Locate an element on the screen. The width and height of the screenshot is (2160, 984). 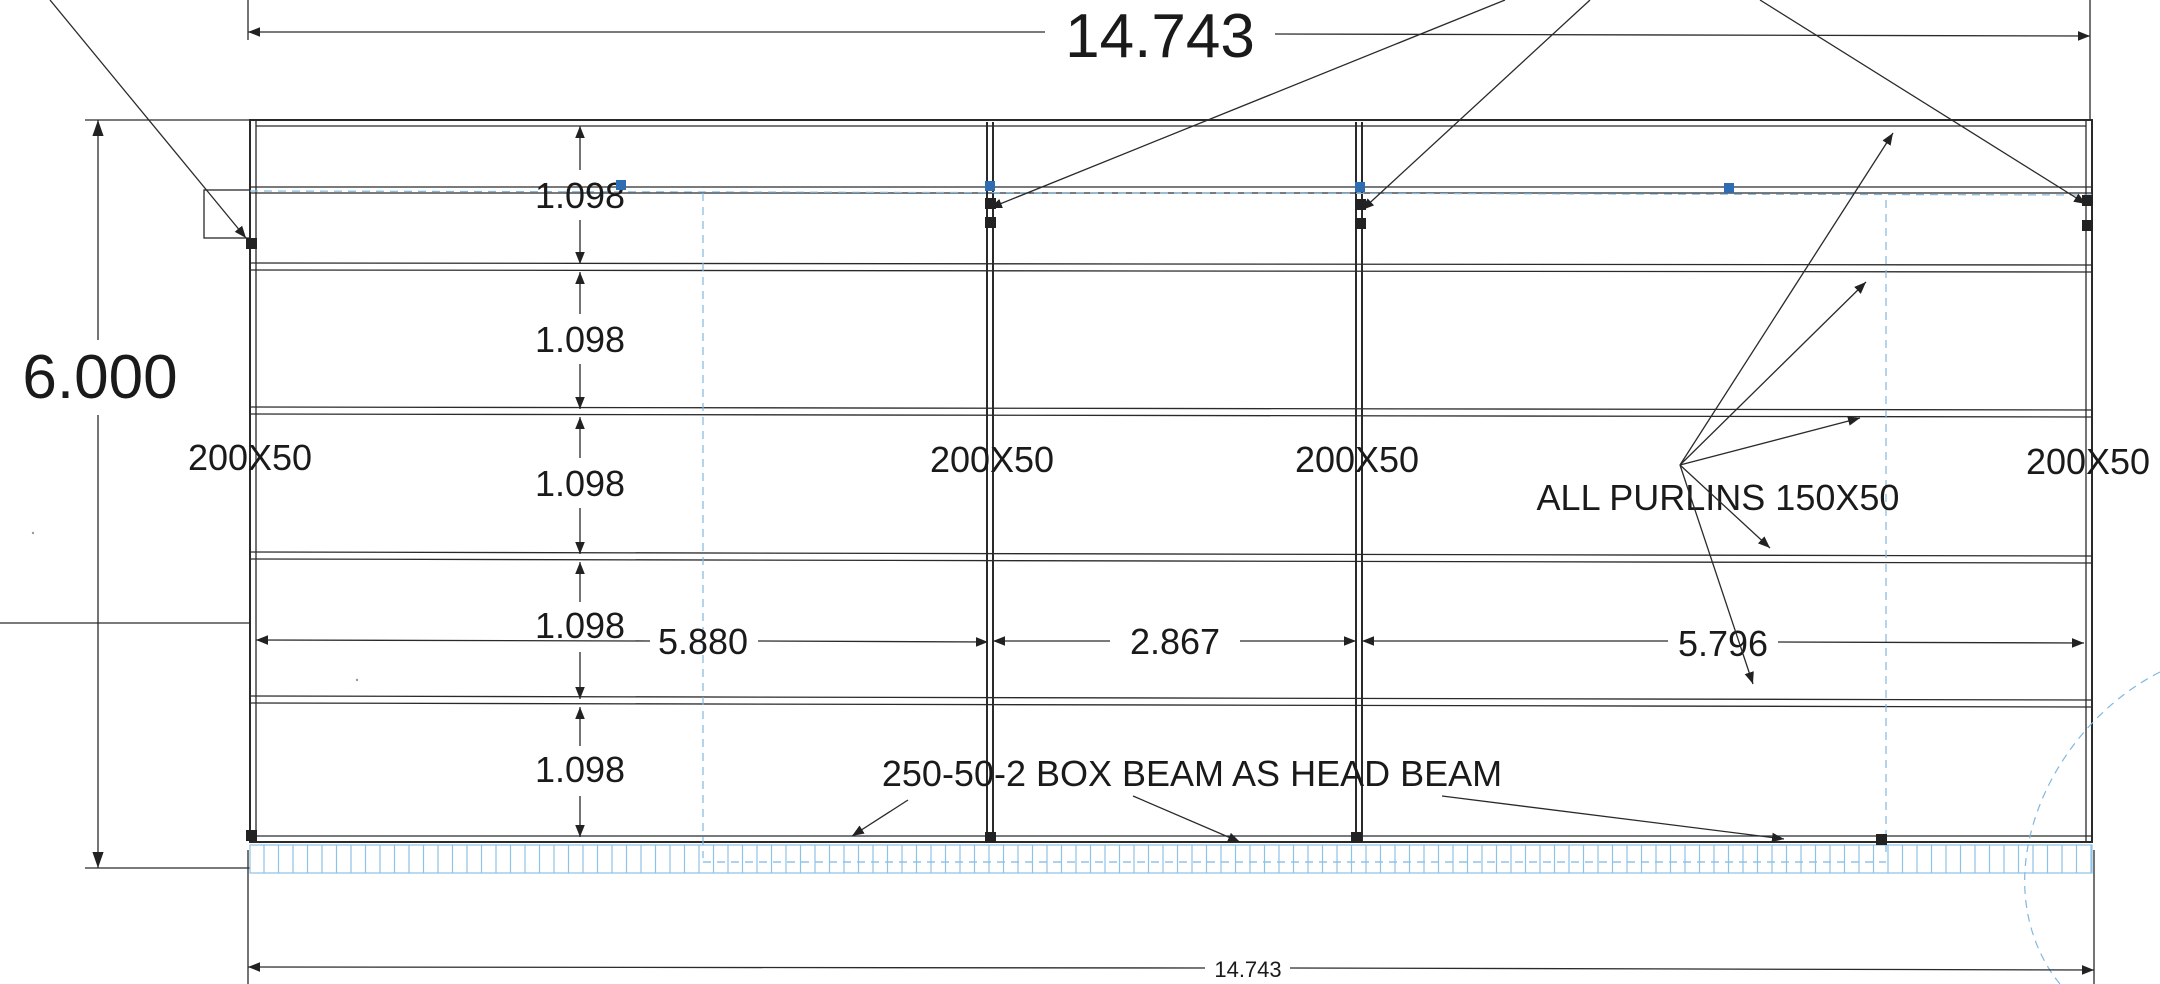
purlin-spacing-2: 1.098 is located at coordinates (580, 339).